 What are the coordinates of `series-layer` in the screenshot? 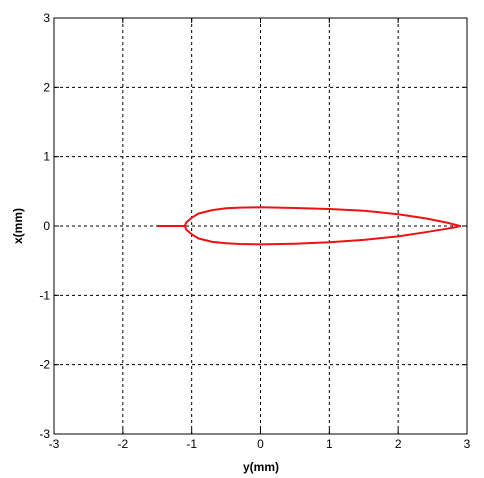 It's located at (309, 226).